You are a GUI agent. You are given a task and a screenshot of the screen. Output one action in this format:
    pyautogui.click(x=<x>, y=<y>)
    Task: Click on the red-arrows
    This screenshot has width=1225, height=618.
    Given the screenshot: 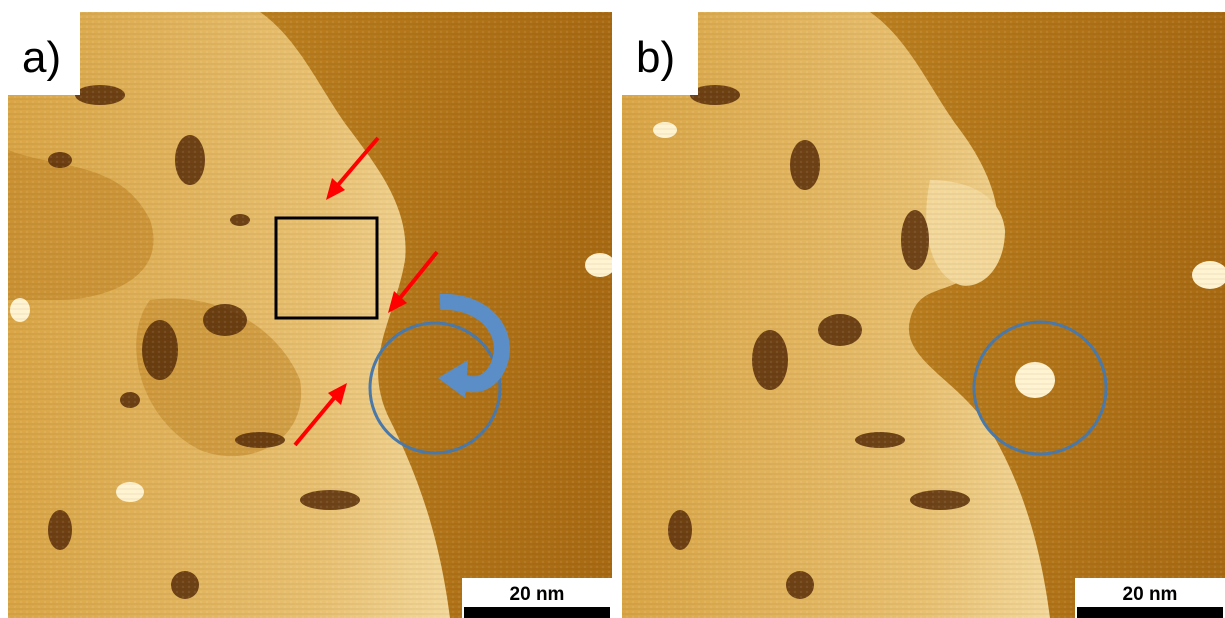 What is the action you would take?
    pyautogui.click(x=366, y=291)
    